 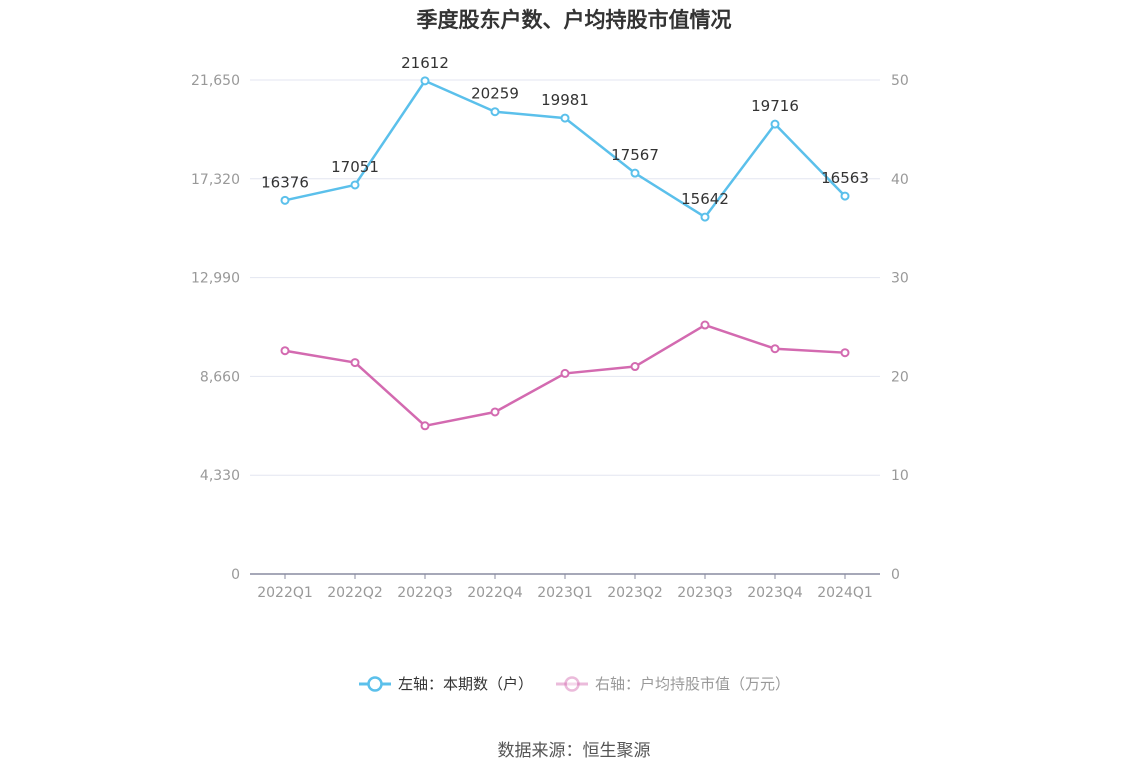 I want to click on data-label: 19716, so click(x=775, y=106).